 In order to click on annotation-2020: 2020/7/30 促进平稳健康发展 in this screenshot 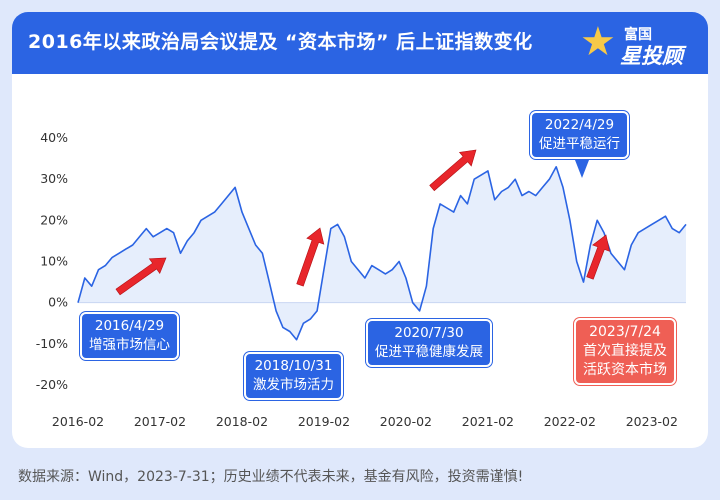, I will do `click(429, 343)`.